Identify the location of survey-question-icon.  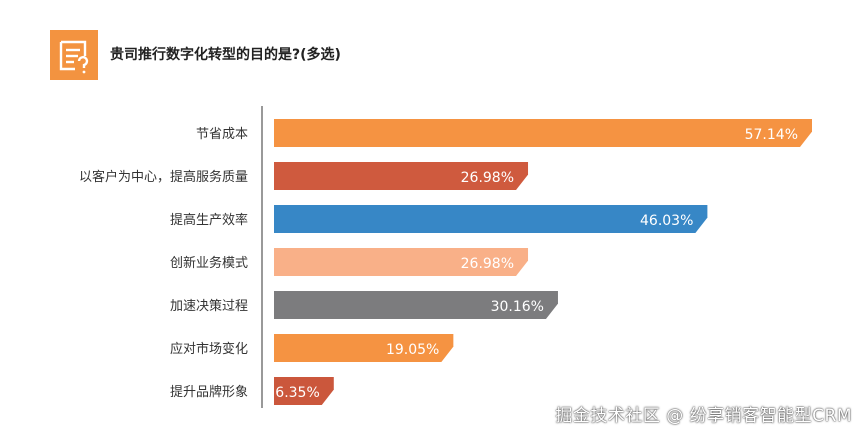
(74, 55).